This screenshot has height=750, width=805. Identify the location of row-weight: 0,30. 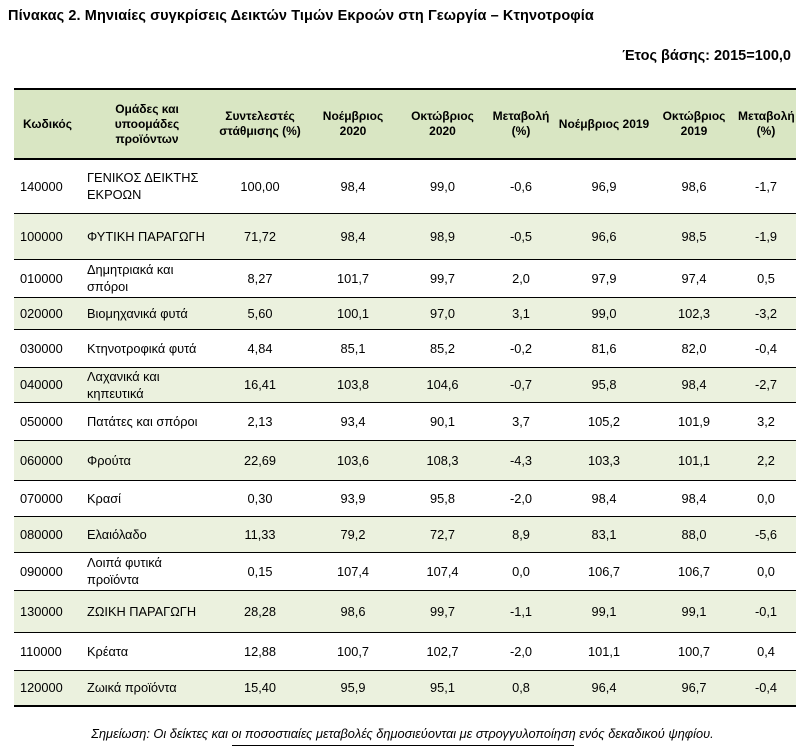
(260, 498).